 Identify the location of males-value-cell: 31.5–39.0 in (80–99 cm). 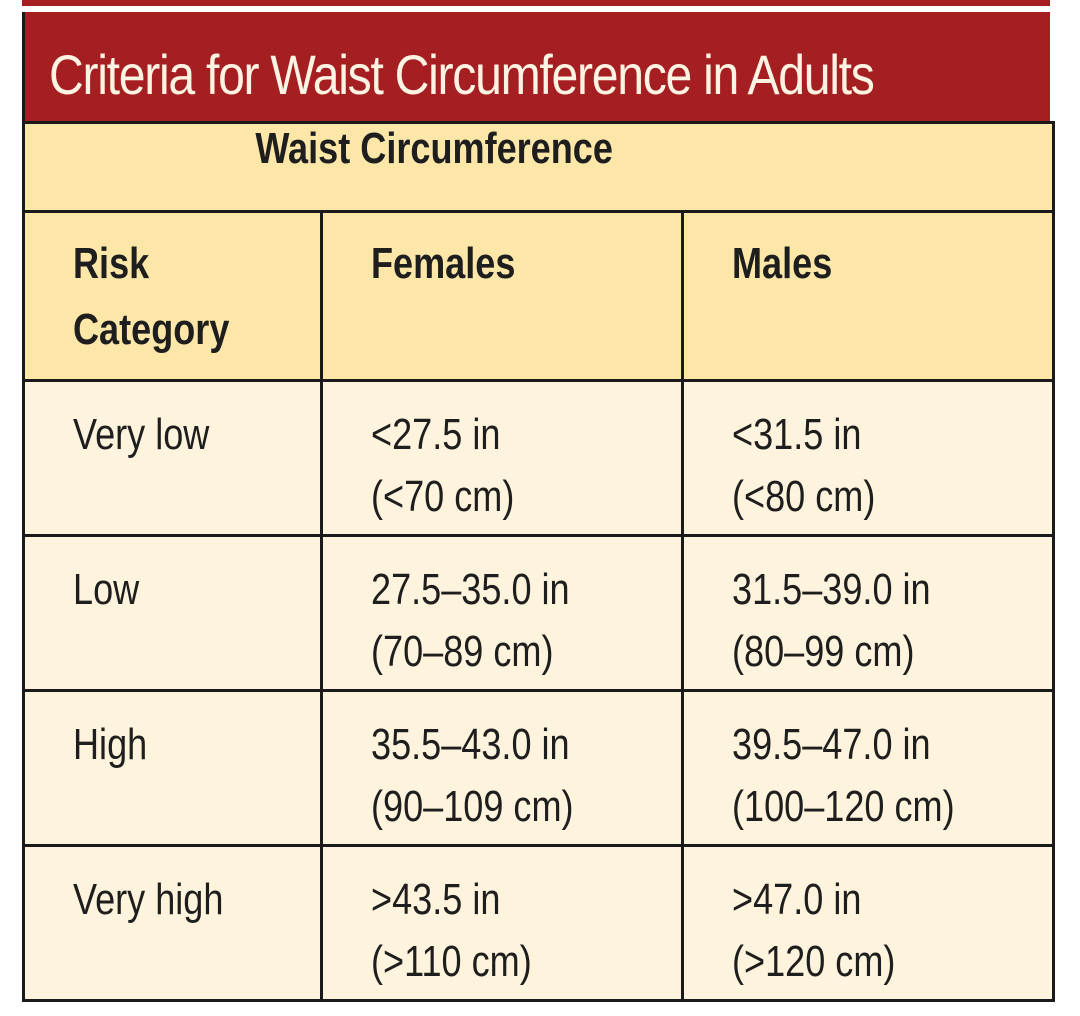
(868, 613).